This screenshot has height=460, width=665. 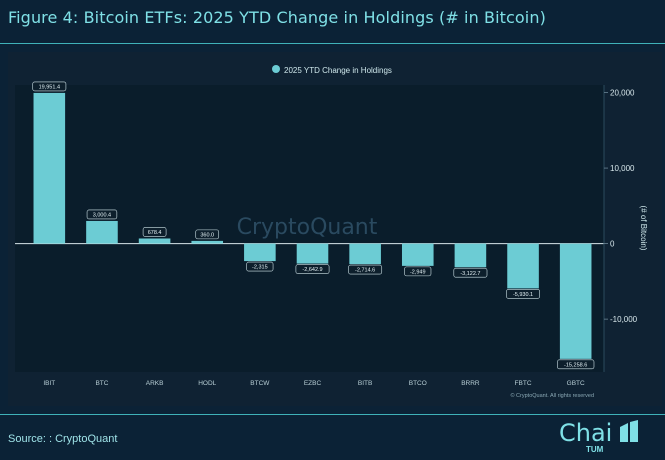 I want to click on data-label-arkb: 678.4, so click(x=154, y=232).